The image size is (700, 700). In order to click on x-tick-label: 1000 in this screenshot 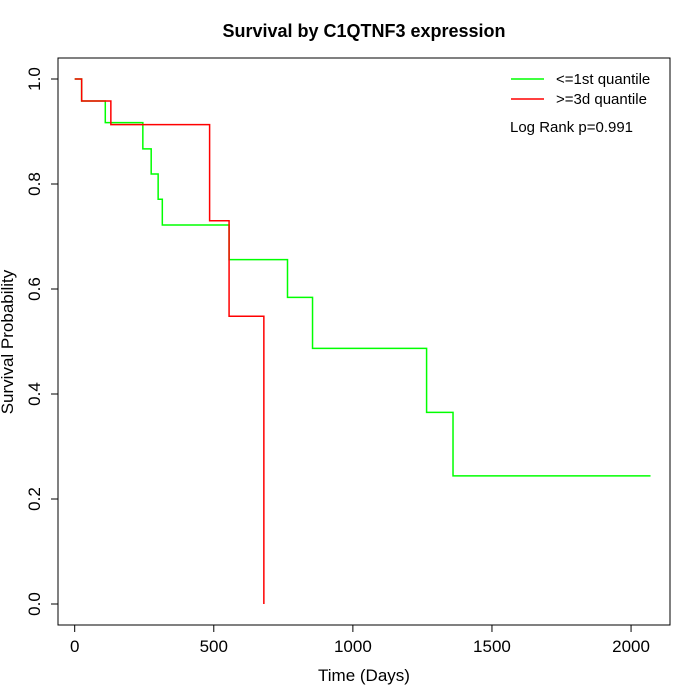, I will do `click(353, 646)`.